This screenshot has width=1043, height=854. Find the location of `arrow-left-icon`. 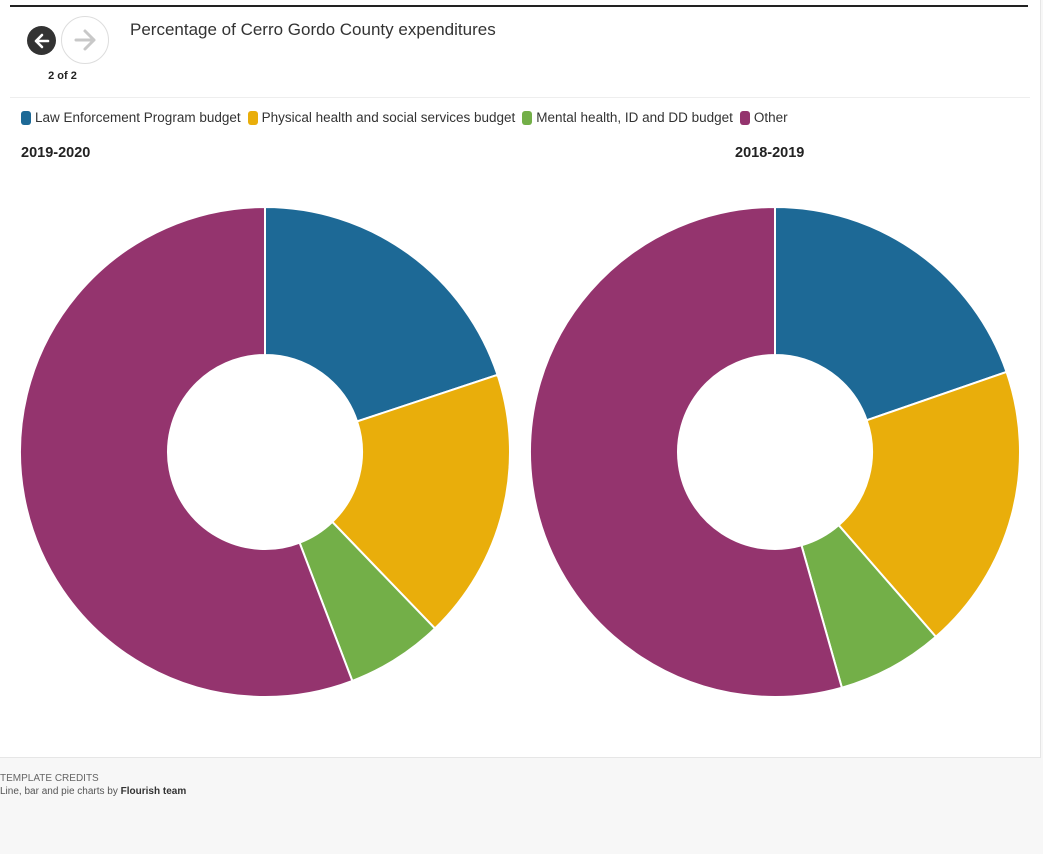

arrow-left-icon is located at coordinates (41, 40).